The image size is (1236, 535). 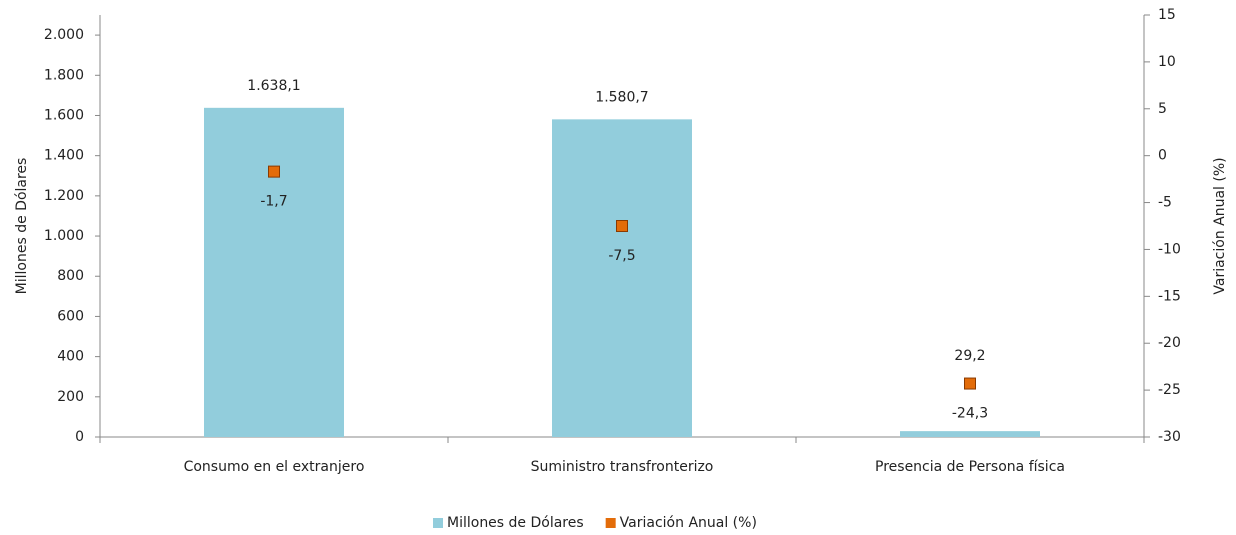 I want to click on x-tick-label: Presencia de Persona física, so click(x=970, y=467).